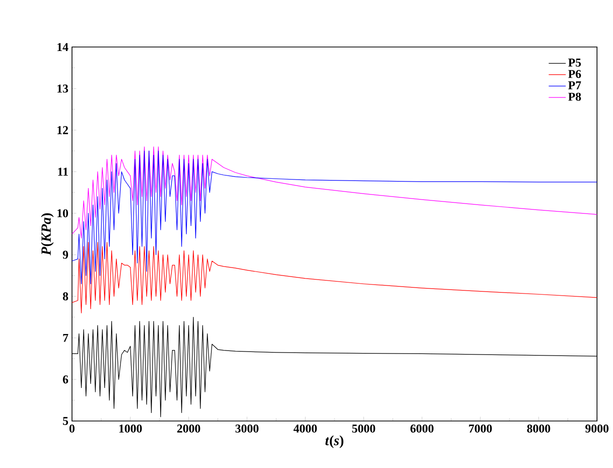  What do you see at coordinates (65, 296) in the screenshot?
I see `y-tick-label: 8` at bounding box center [65, 296].